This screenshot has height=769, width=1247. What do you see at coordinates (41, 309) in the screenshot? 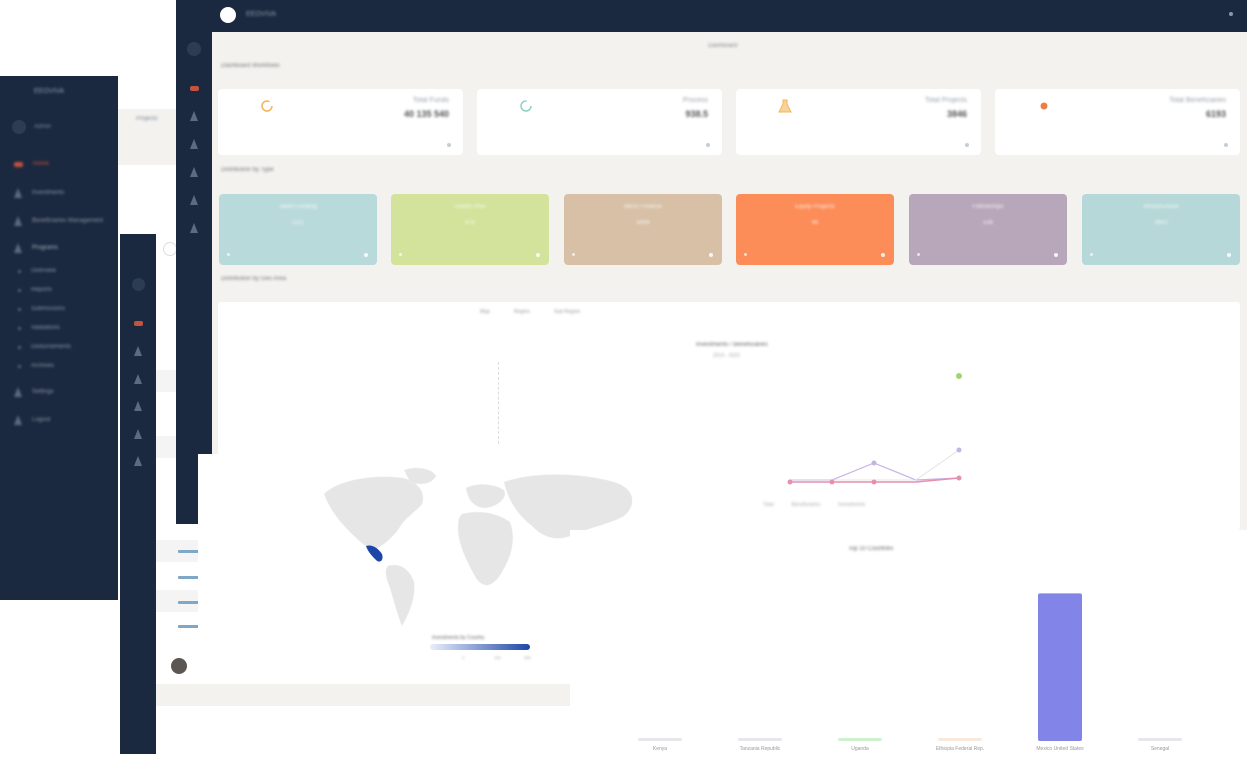
I see `back-subitem: Submissions` at bounding box center [41, 309].